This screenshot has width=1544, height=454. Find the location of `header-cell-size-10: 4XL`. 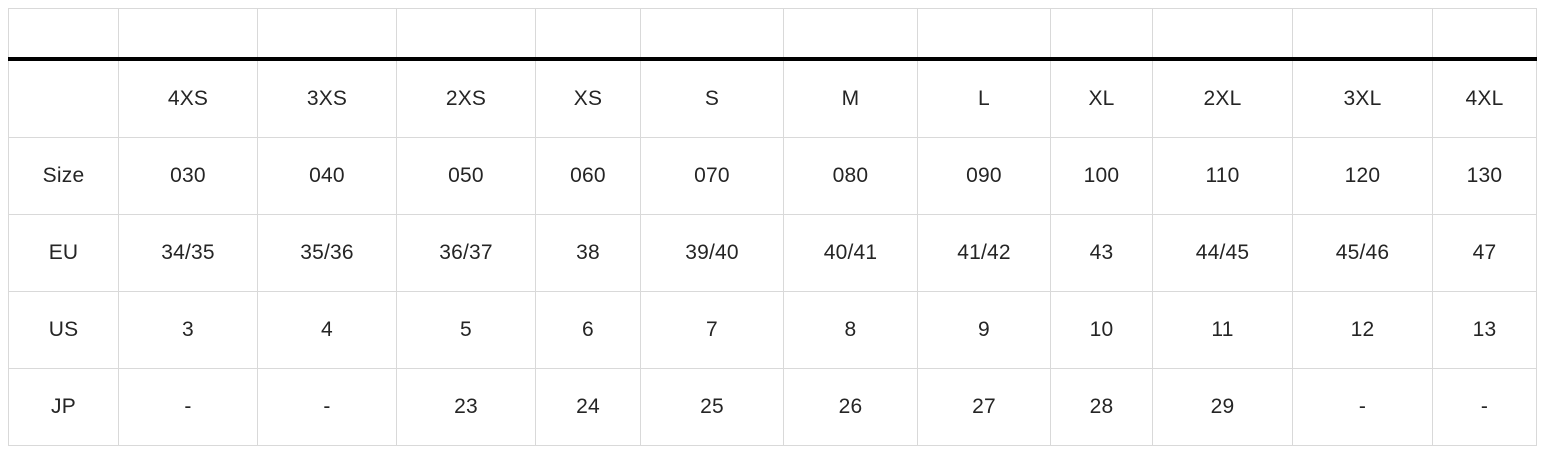

header-cell-size-10: 4XL is located at coordinates (1484, 98).